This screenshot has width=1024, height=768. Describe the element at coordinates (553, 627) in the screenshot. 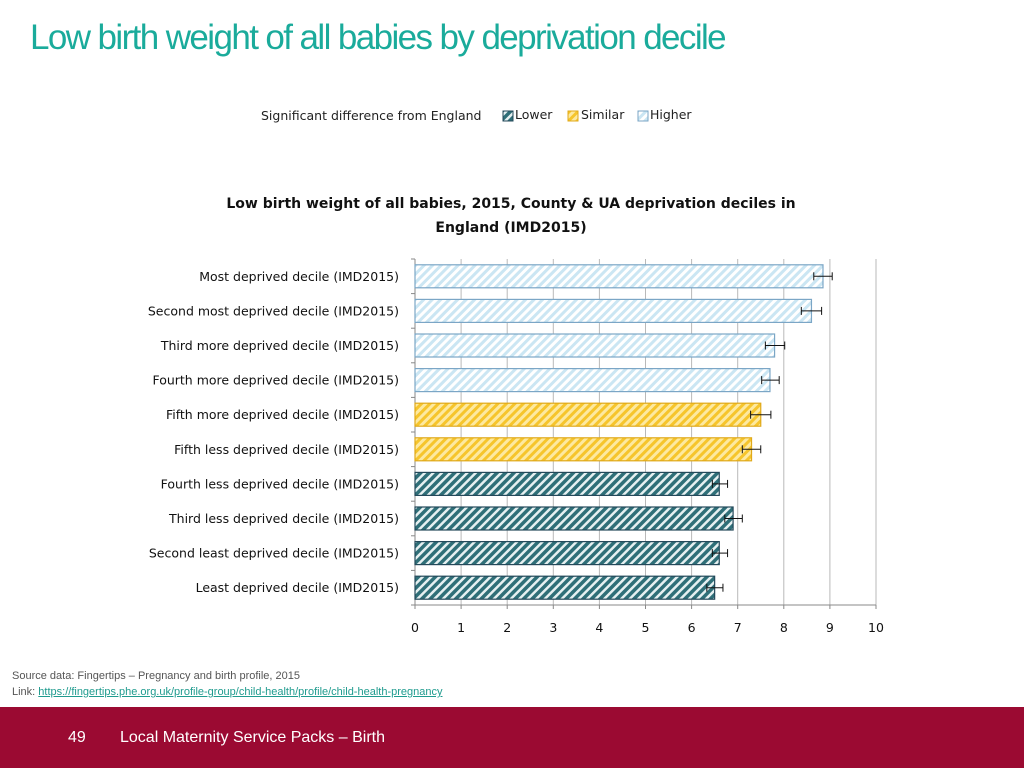

I see `x-tick-label: 3` at that location.